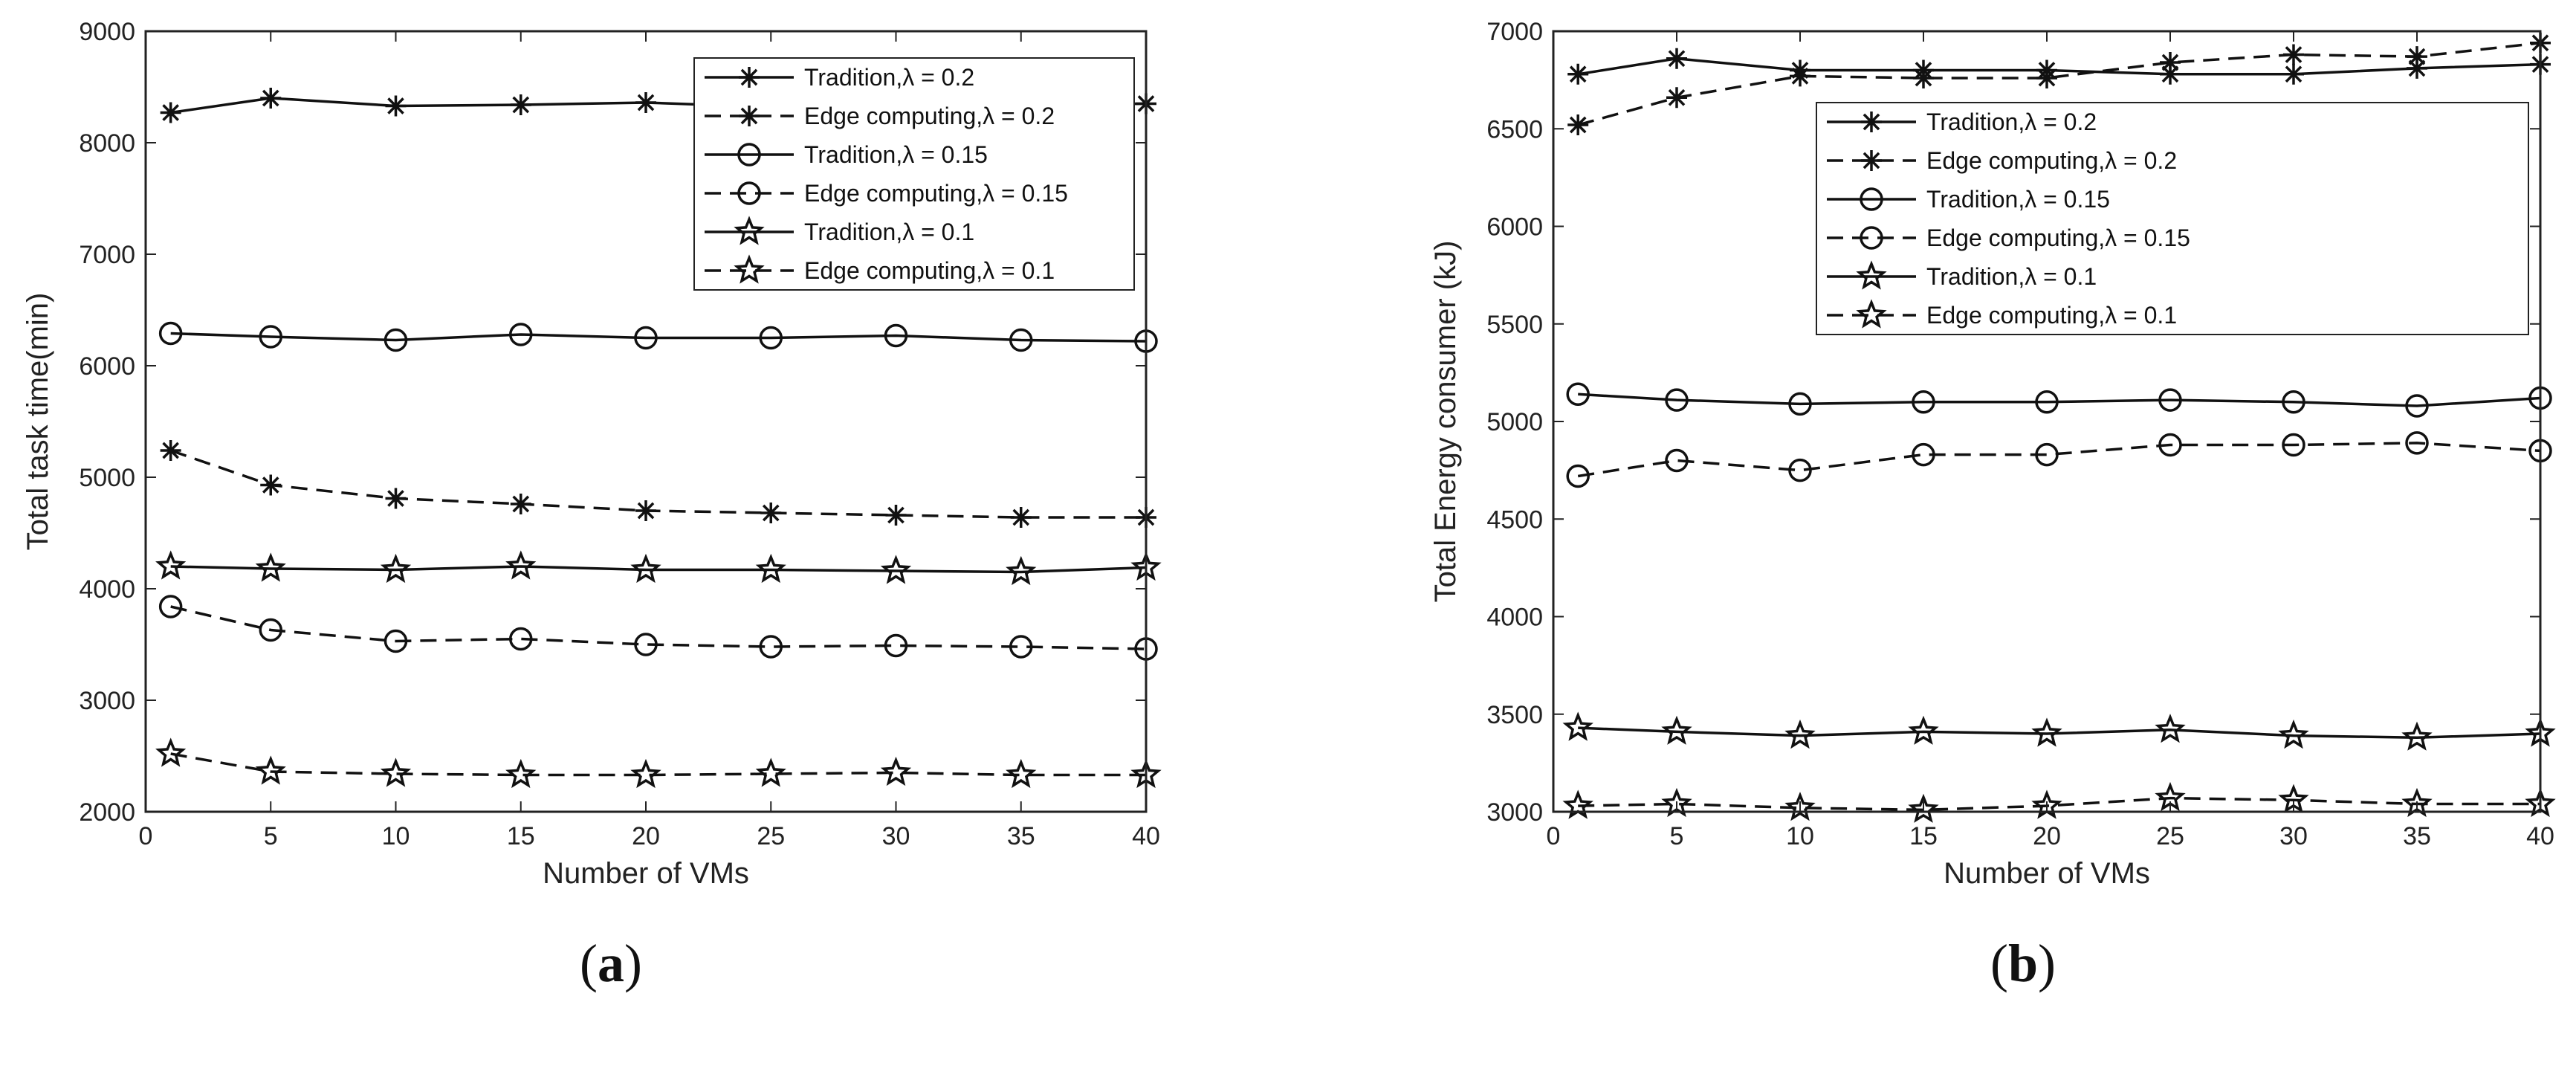 This screenshot has width=2576, height=1092. Describe the element at coordinates (270, 770) in the screenshot. I see `data-point-s5-p1` at that location.